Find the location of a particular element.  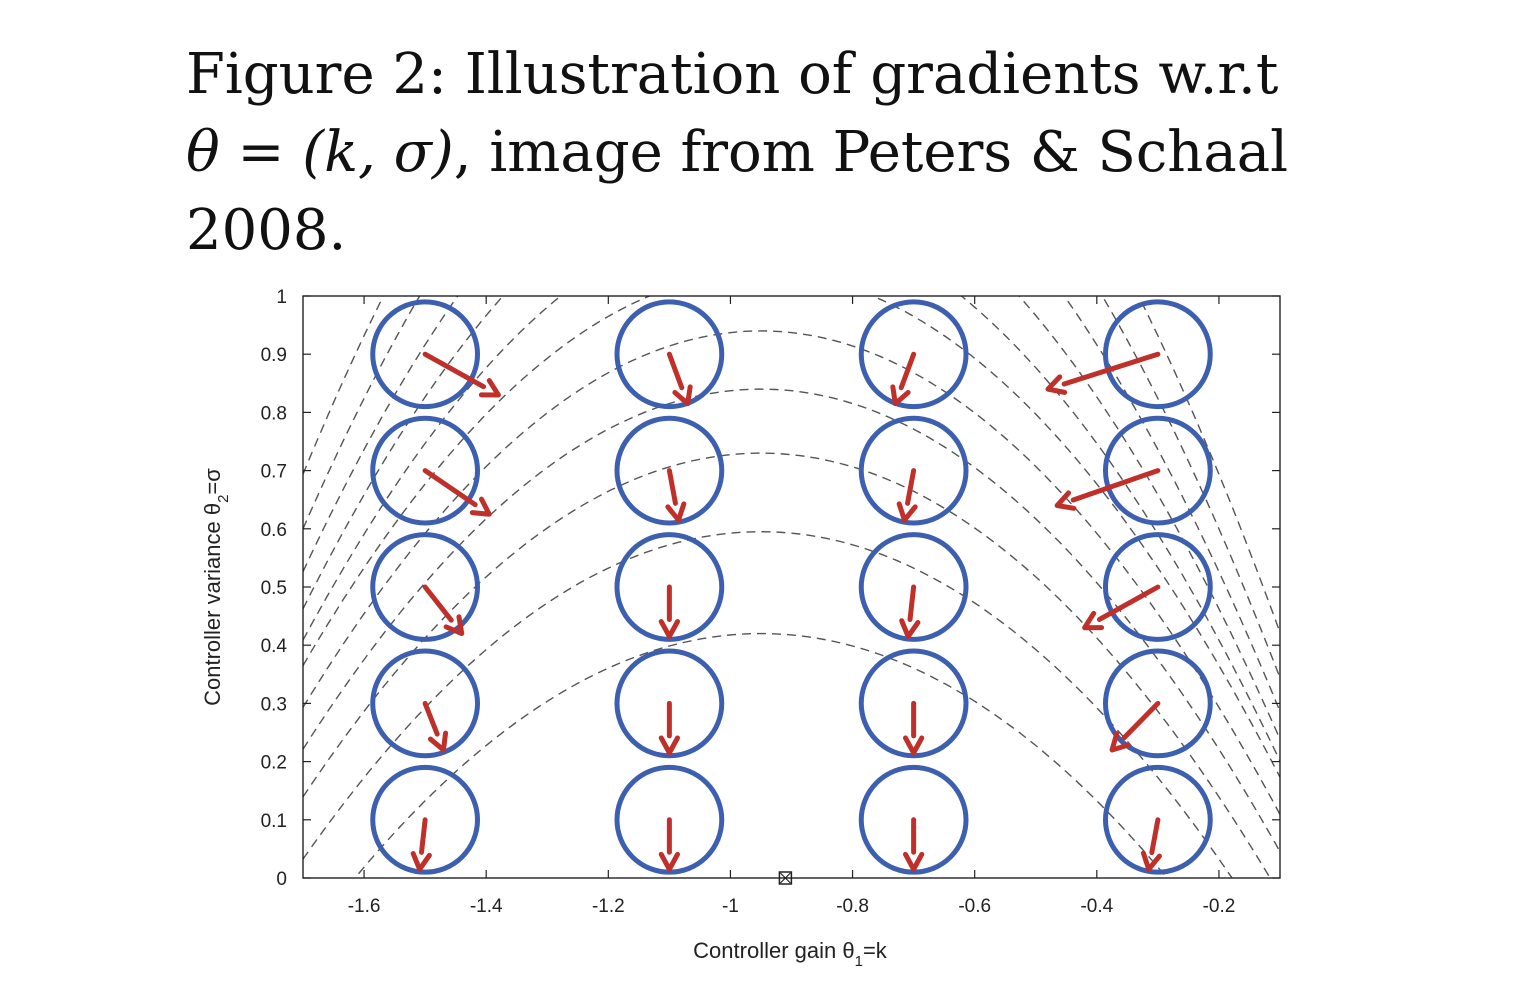

optimum-marker-cross is located at coordinates (785, 878).